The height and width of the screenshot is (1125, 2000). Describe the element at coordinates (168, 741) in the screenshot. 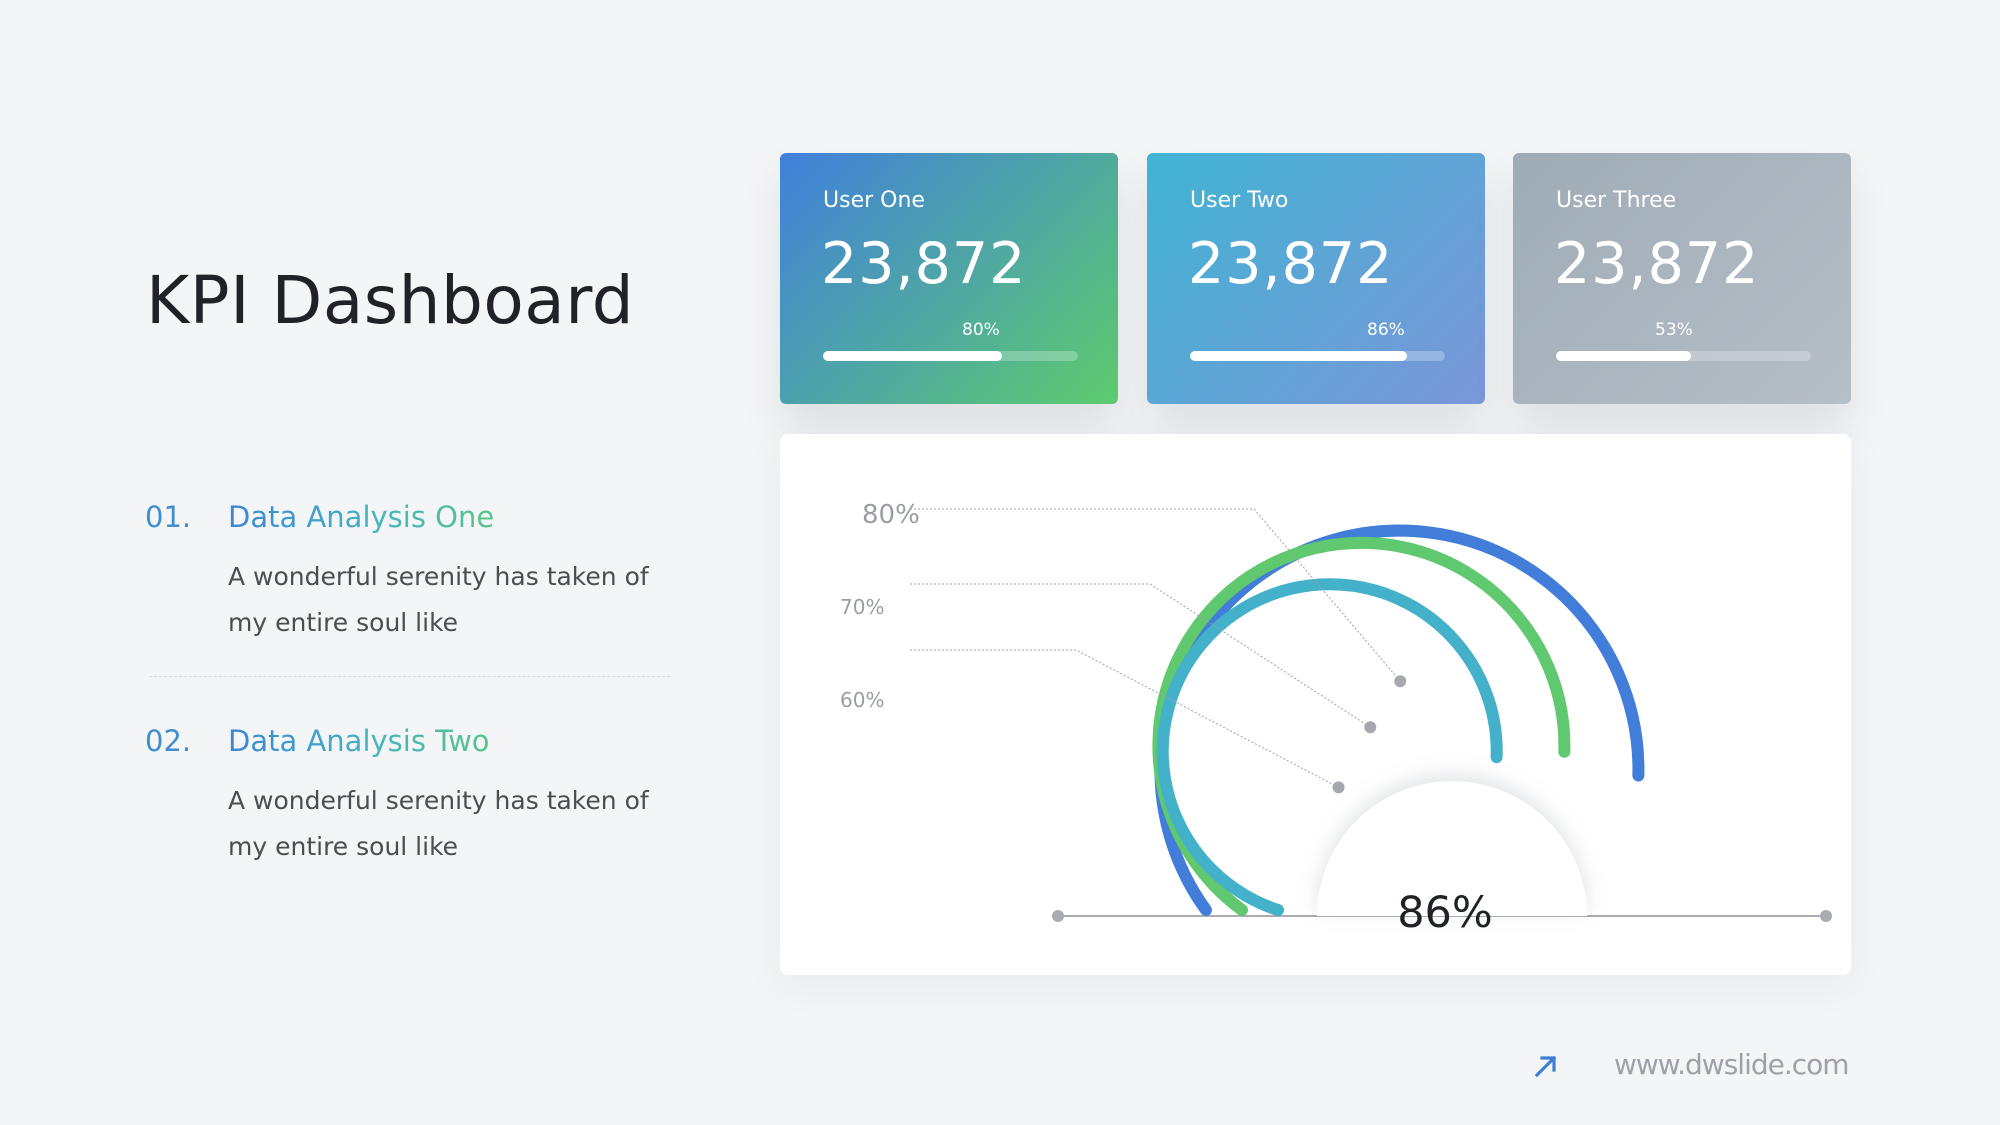

I see `item-number: 02.` at that location.